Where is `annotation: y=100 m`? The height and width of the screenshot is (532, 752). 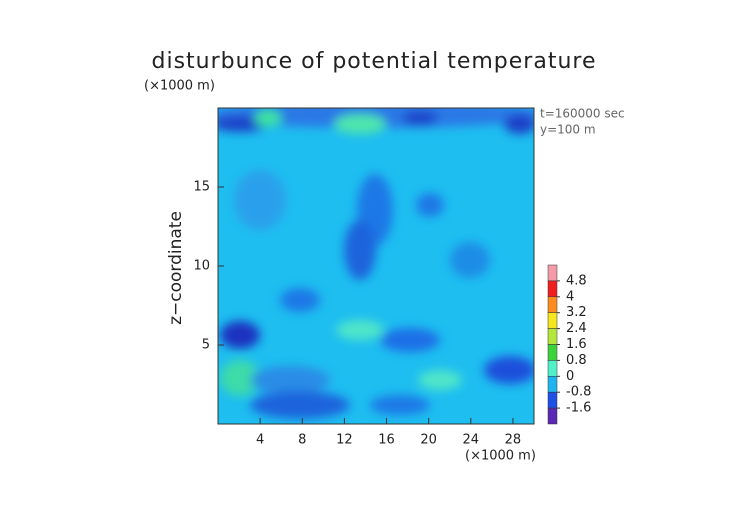 annotation: y=100 m is located at coordinates (568, 130).